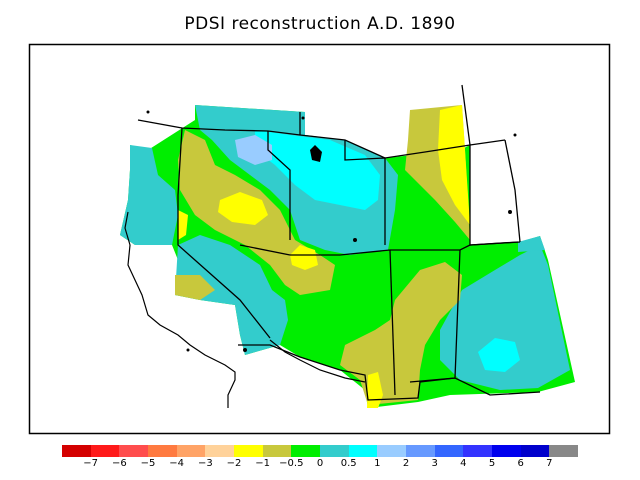 The width and height of the screenshot is (640, 480). I want to click on baja-coast, so click(317, 361).